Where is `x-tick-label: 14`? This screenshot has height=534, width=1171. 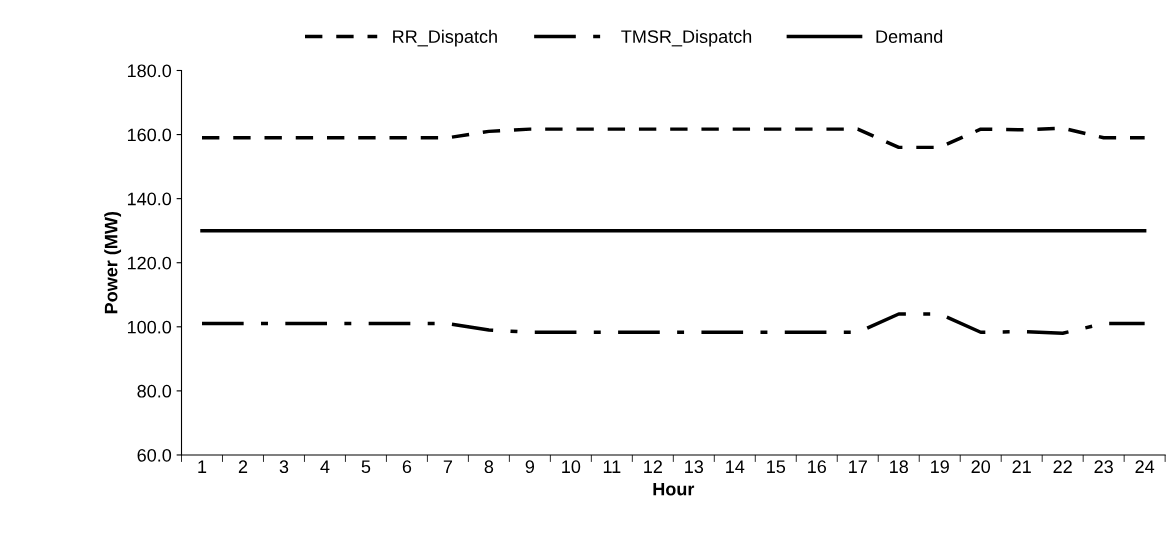
x-tick-label: 14 is located at coordinates (735, 466).